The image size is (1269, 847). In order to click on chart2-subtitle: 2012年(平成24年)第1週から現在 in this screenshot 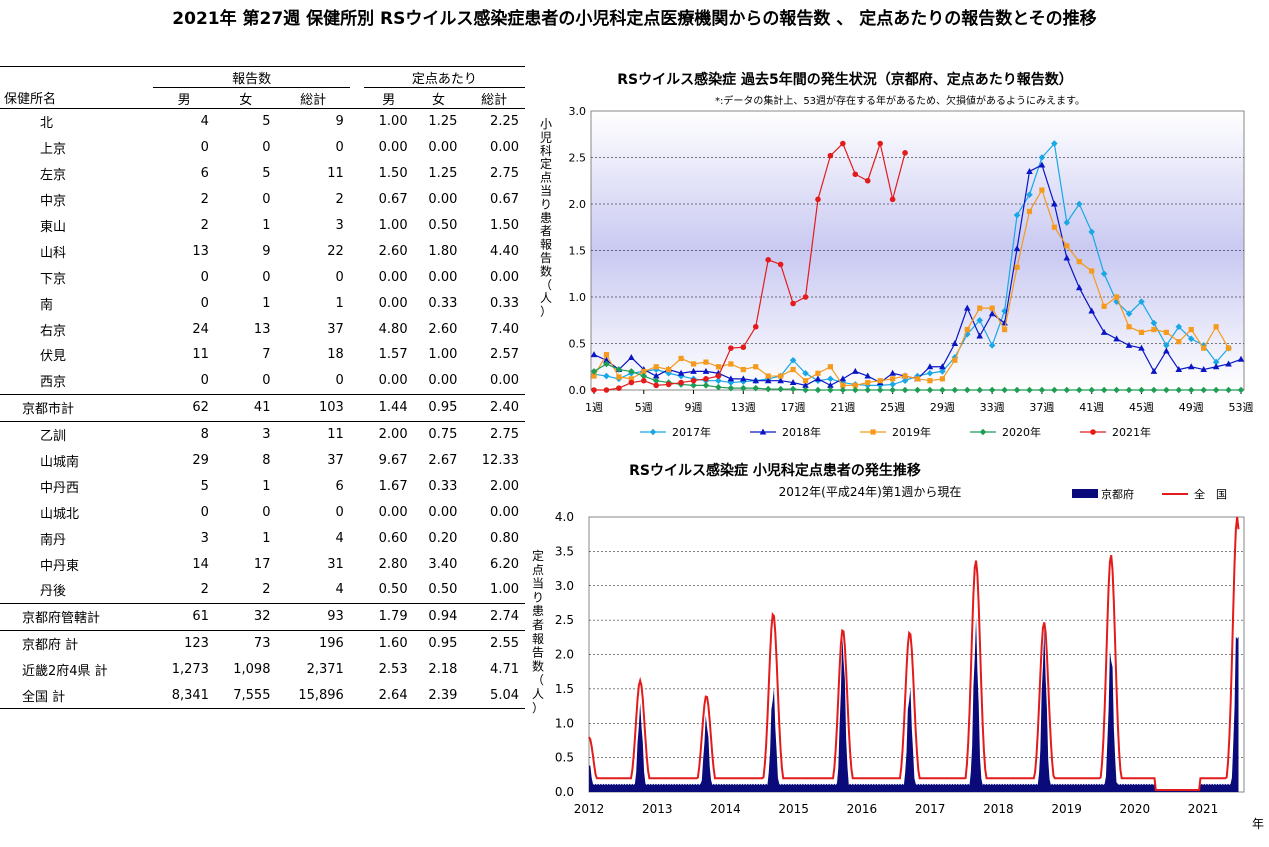, I will do `click(870, 492)`.